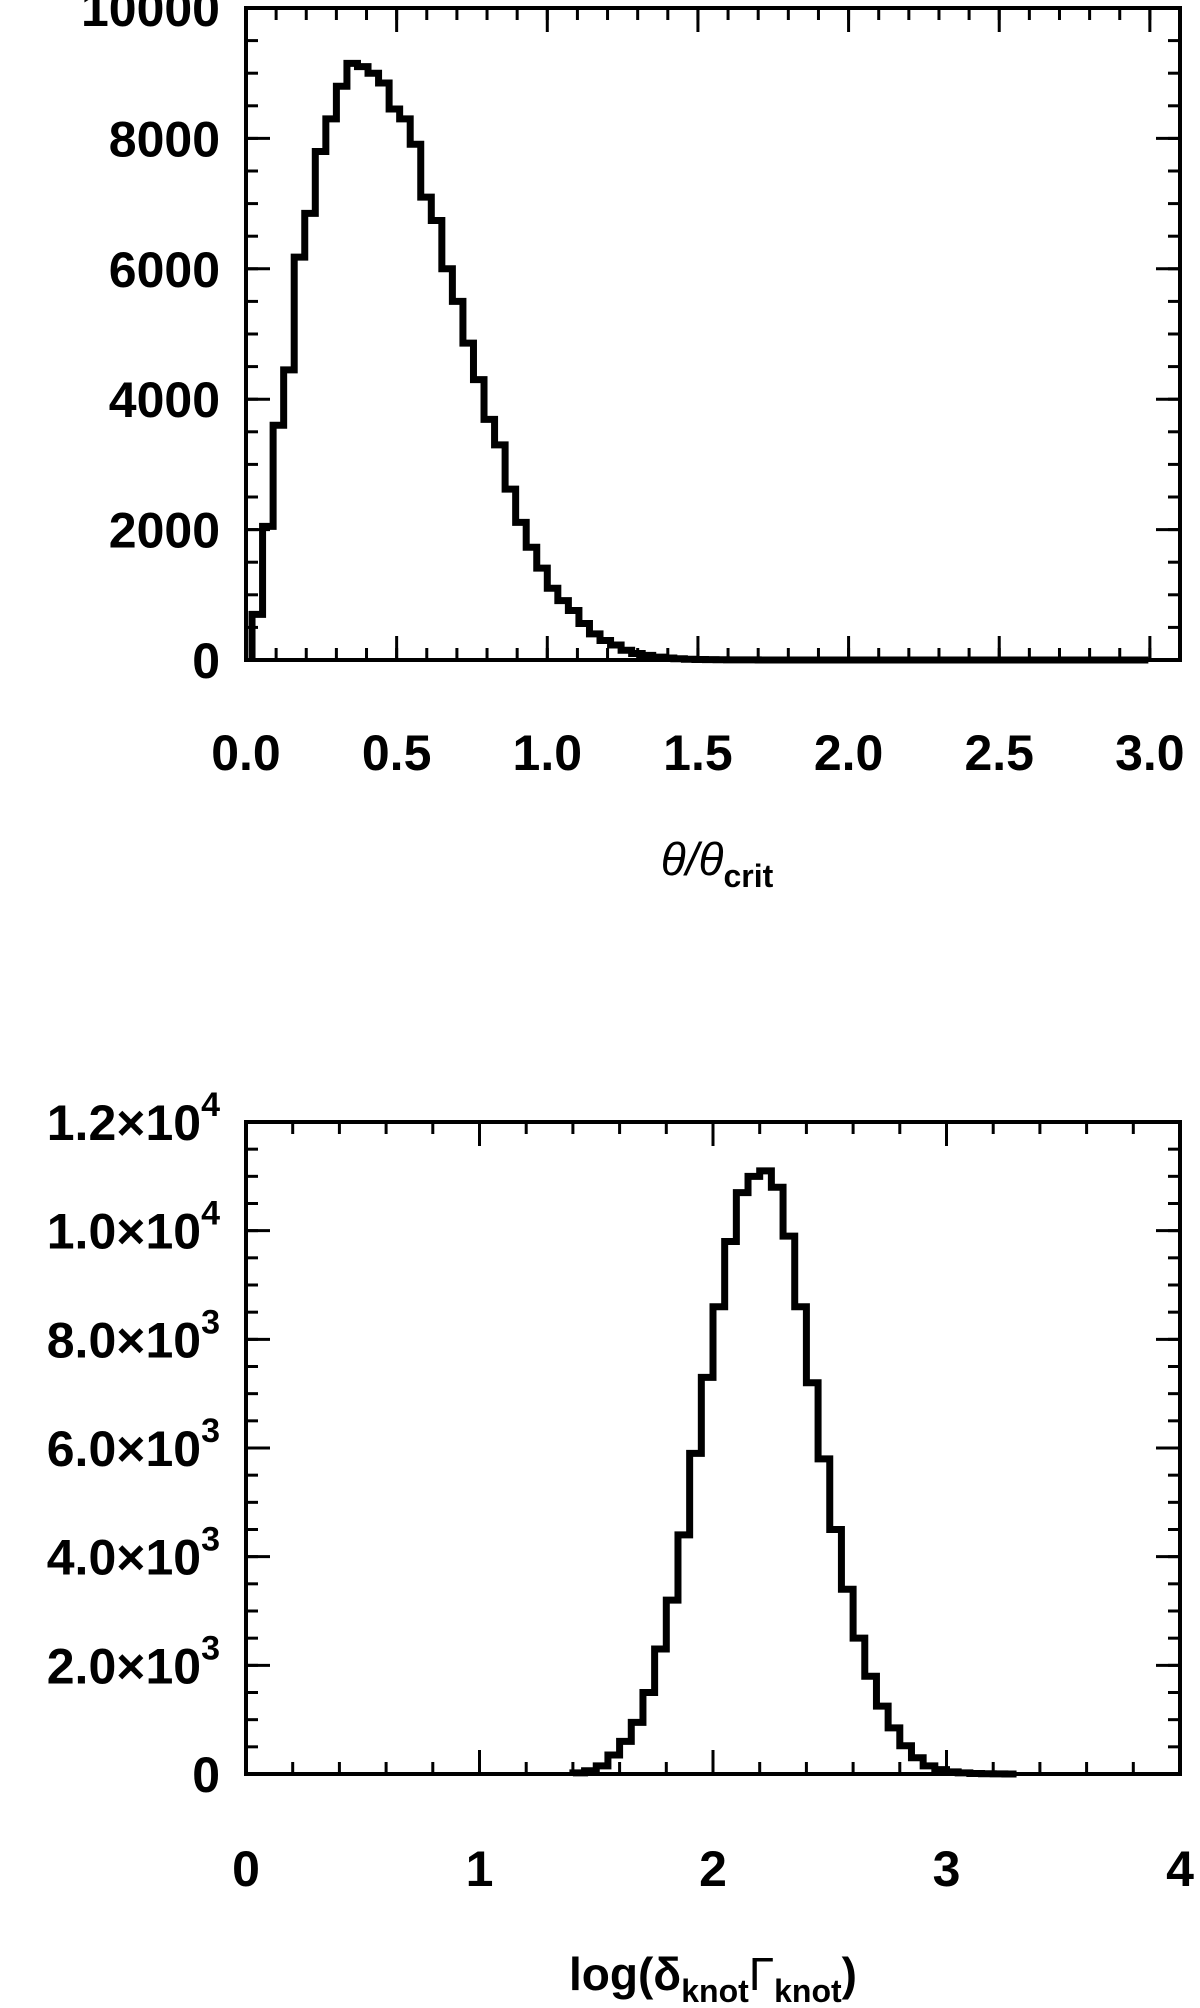  I want to click on y-tick-label: 6000, so click(164, 270).